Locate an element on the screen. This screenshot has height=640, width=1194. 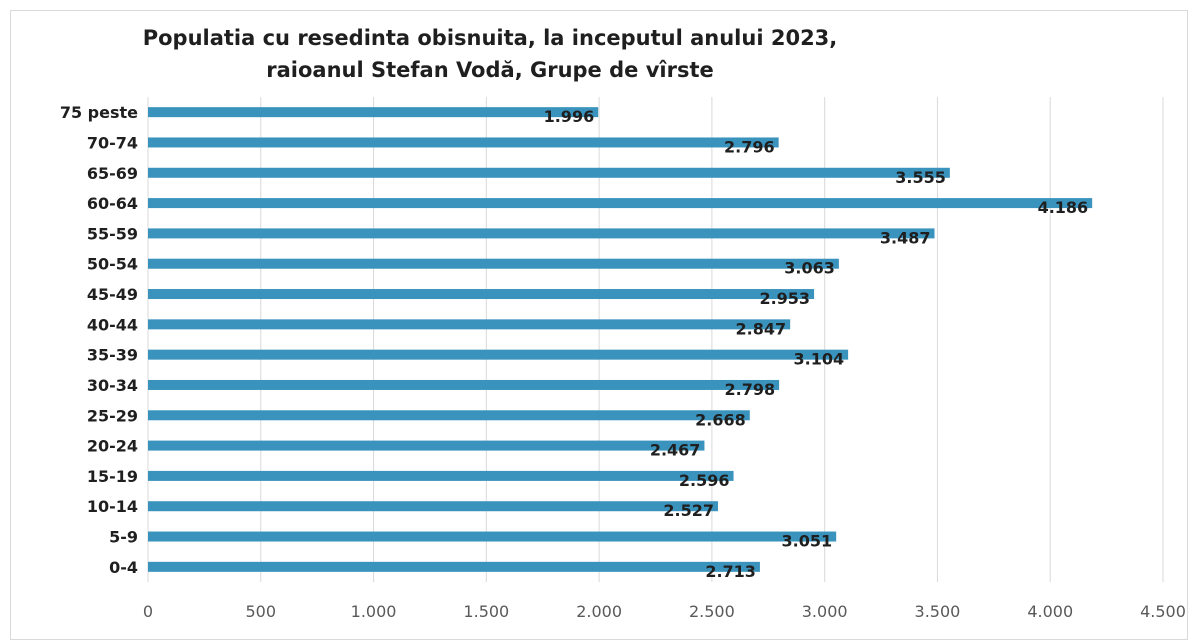
y-tick-label: 15-19 is located at coordinates (112, 476).